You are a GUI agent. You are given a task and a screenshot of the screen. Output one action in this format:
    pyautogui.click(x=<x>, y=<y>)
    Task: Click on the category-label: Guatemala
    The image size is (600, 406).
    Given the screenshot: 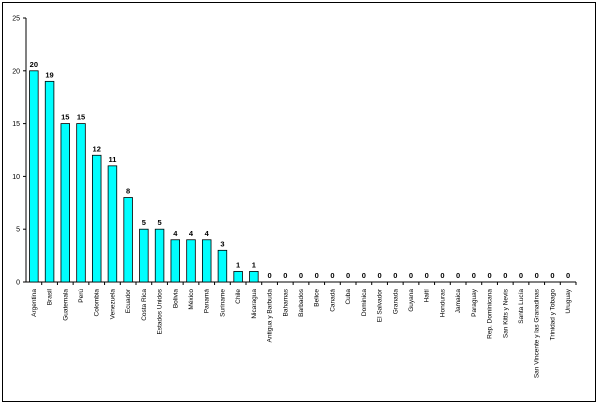 What is the action you would take?
    pyautogui.click(x=65, y=305)
    